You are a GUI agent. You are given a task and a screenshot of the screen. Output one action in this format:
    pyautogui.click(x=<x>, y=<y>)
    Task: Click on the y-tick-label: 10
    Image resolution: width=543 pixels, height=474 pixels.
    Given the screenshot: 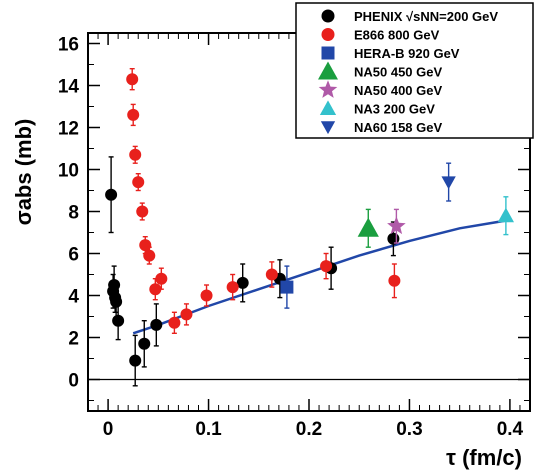 What is the action you would take?
    pyautogui.click(x=68, y=171)
    